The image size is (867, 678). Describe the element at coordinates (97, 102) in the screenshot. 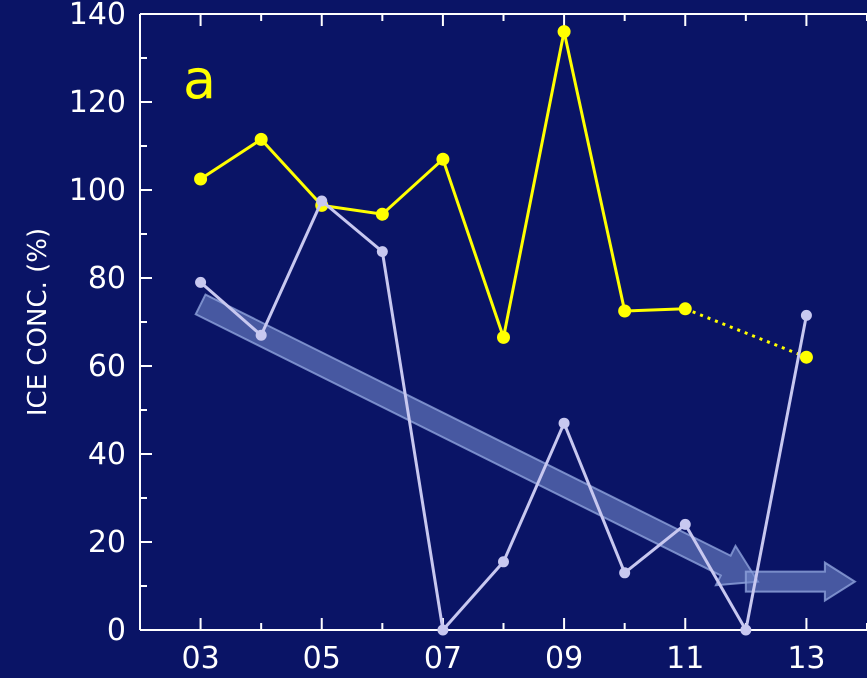

I see `y-tick-label: 120` at that location.